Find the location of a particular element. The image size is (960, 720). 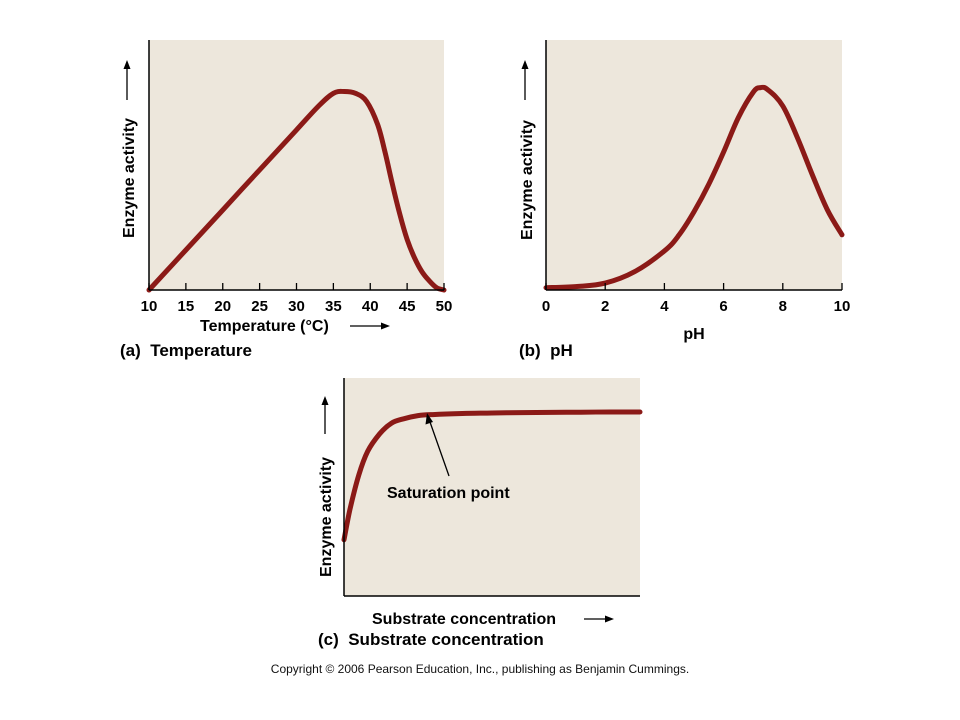

substrate-y-axis-title: Enzyme activity is located at coordinates (326, 517).